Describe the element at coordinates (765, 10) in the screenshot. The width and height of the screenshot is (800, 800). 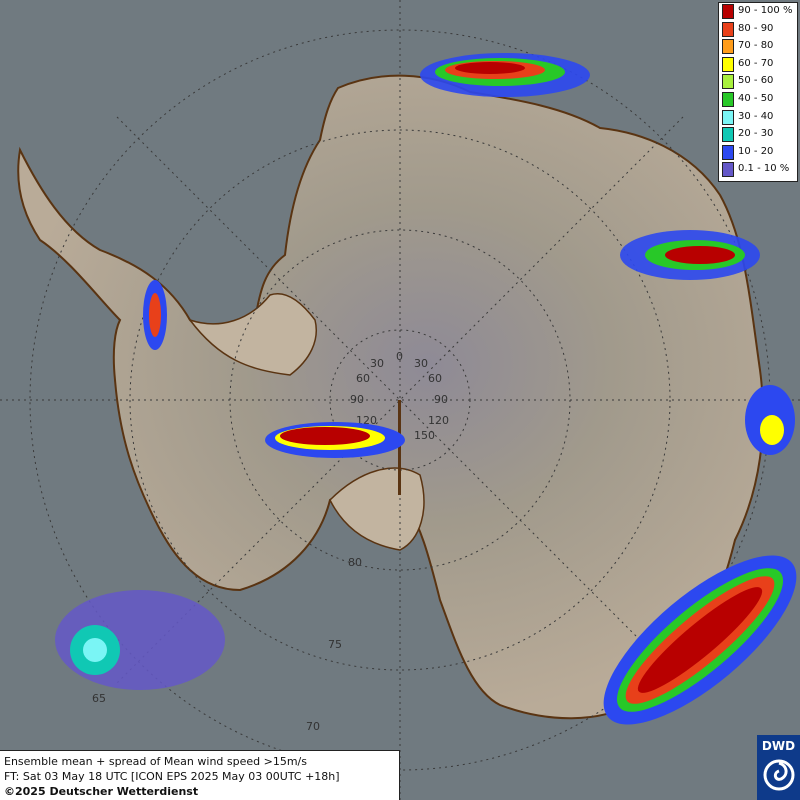
I see `legend-label-90-100: 90 - 100 %` at that location.